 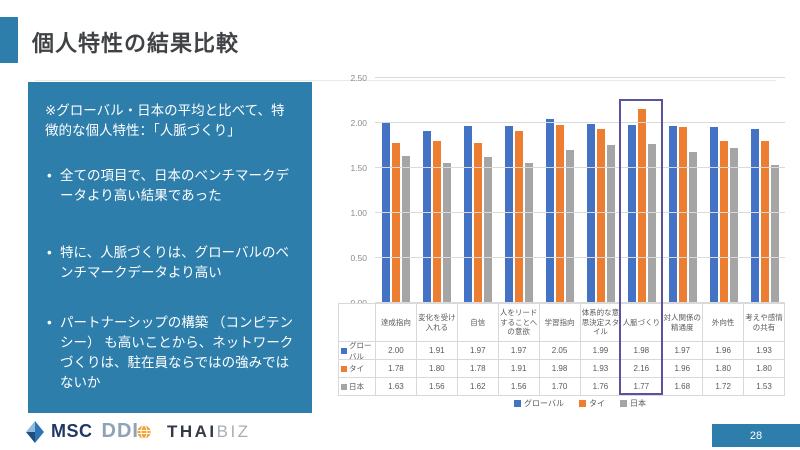 I want to click on table-column-header: 自信, so click(x=478, y=323).